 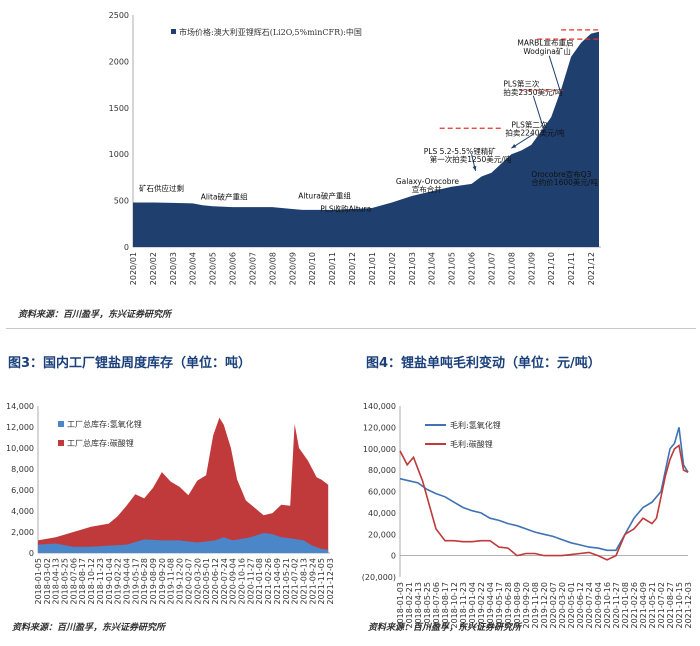 What do you see at coordinates (545, 43) in the screenshot?
I see `chart1-annotation: MARBL宣布重启` at bounding box center [545, 43].